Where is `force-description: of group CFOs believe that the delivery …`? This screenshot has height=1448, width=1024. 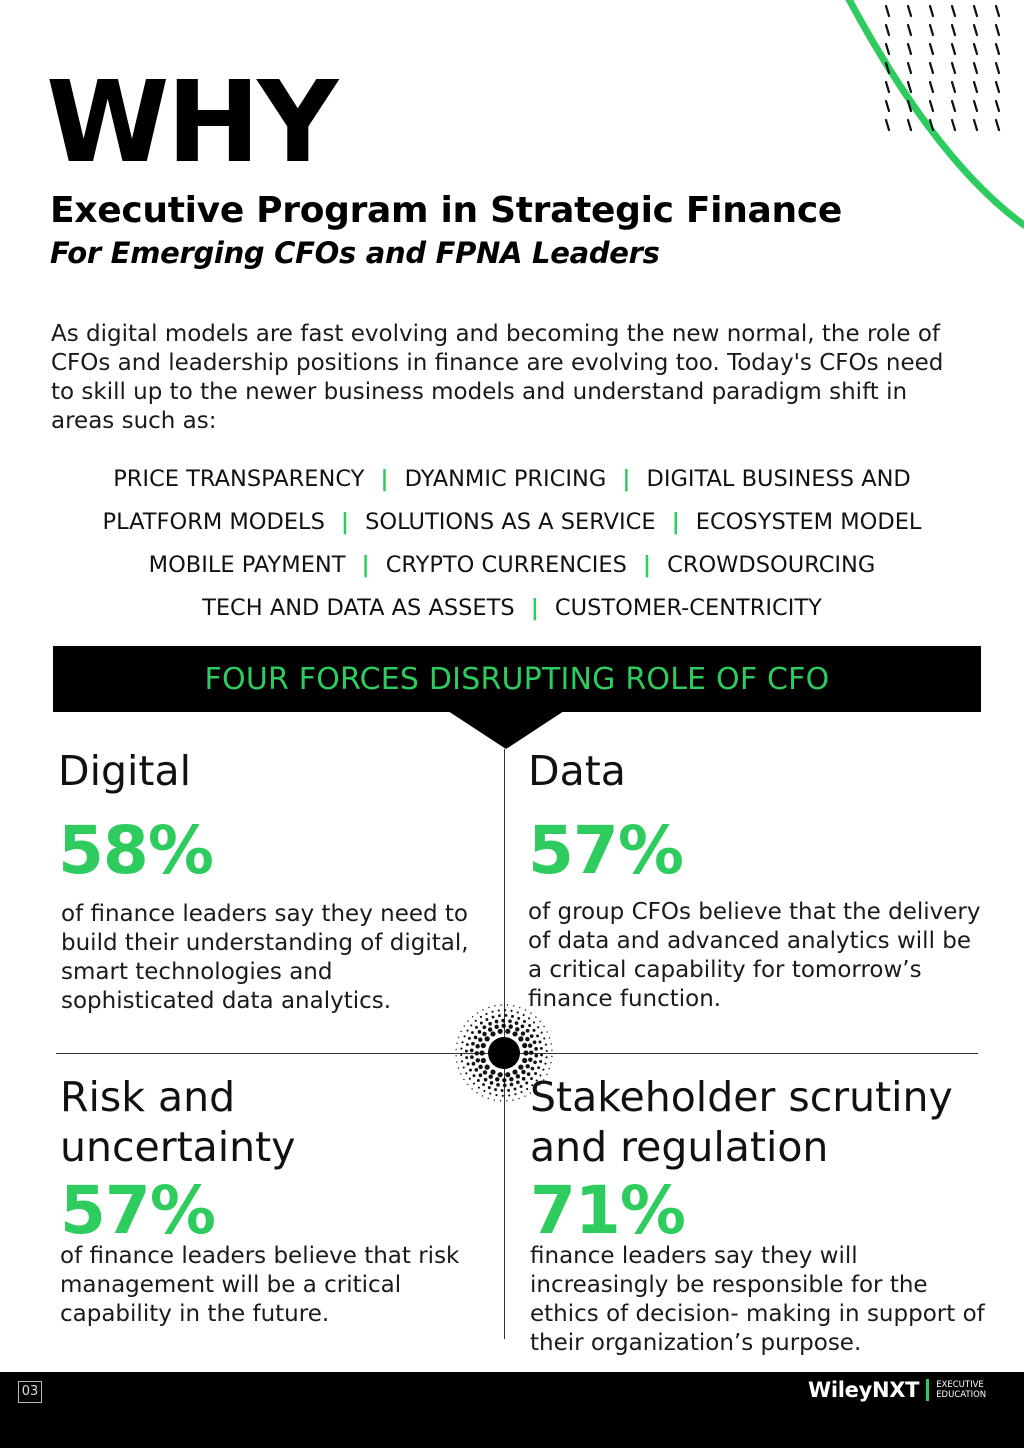
force-description: of group CFOs believe that the delivery … is located at coordinates (754, 955).